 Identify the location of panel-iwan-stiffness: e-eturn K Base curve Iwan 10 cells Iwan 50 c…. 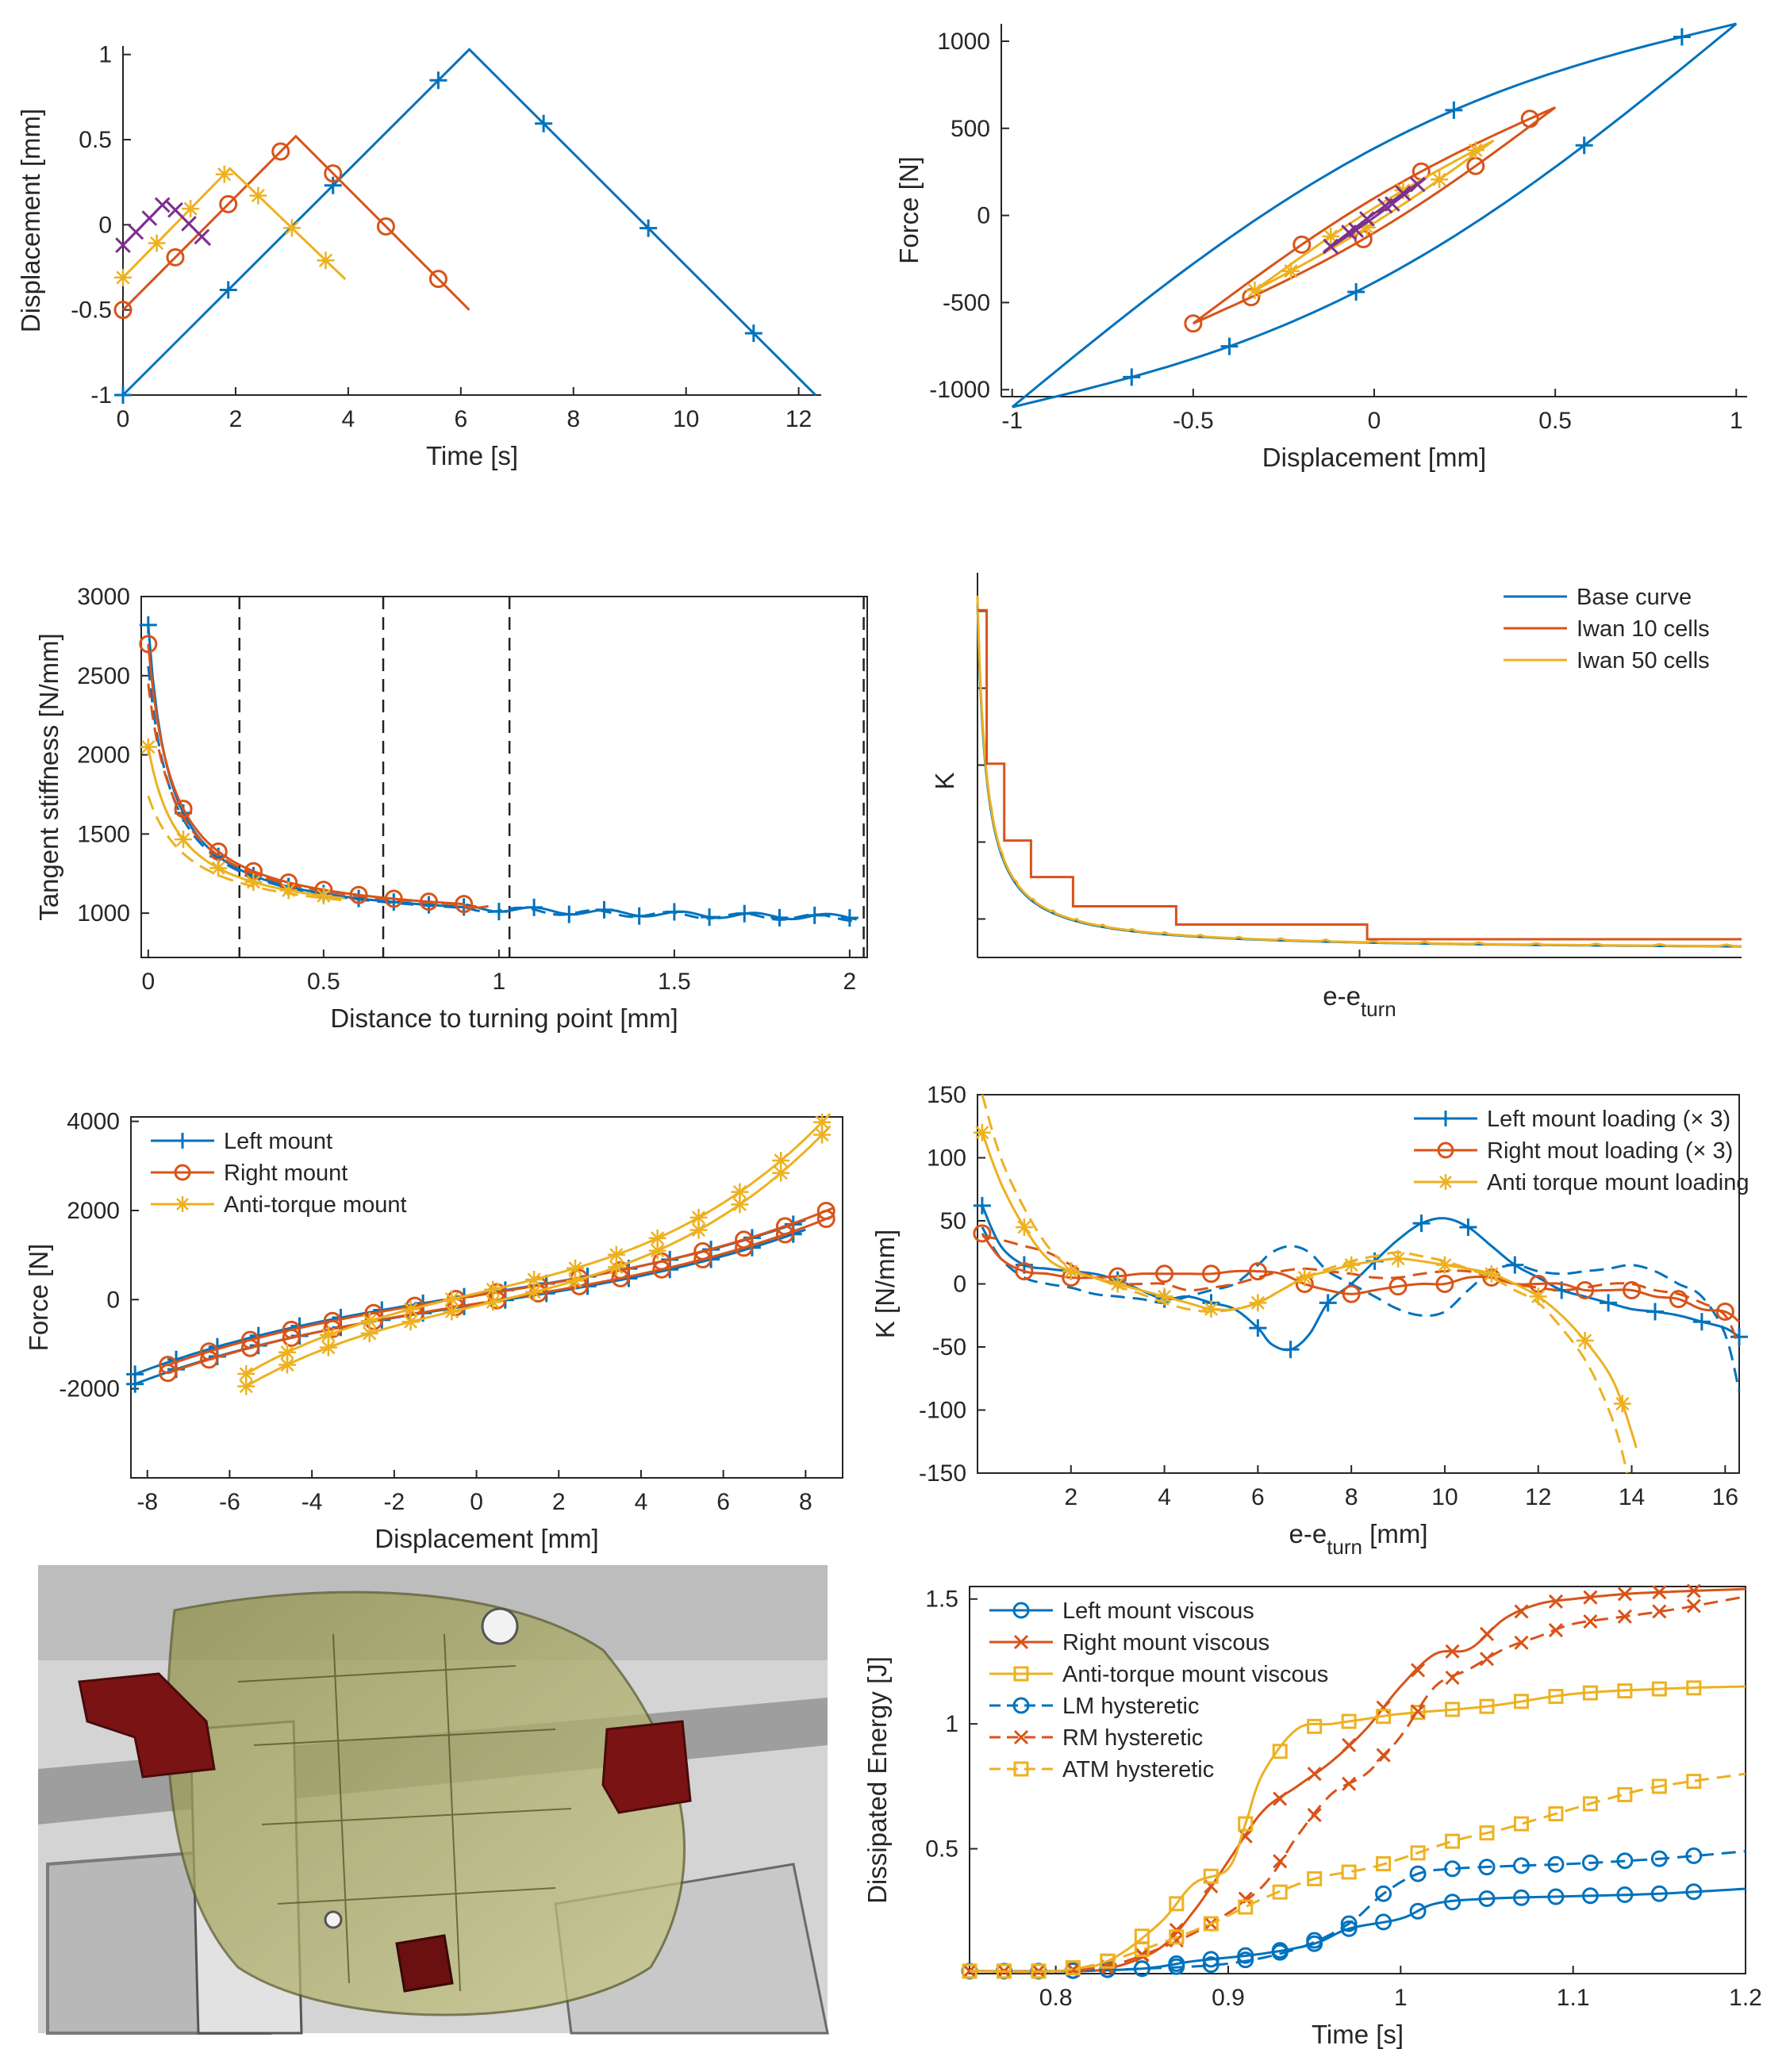
(1336, 797).